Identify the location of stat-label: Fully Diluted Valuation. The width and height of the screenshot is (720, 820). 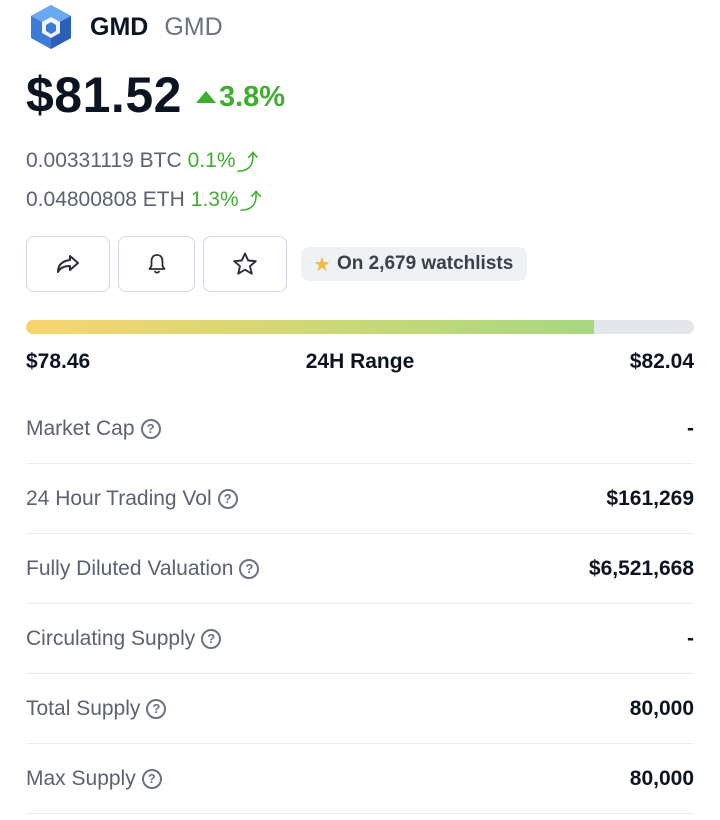
(130, 568).